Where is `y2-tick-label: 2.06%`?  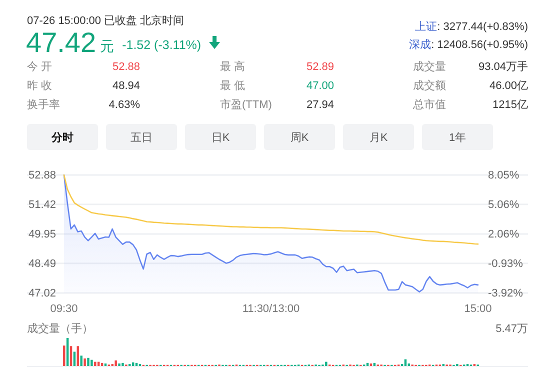
y2-tick-label: 2.06% is located at coordinates (504, 234).